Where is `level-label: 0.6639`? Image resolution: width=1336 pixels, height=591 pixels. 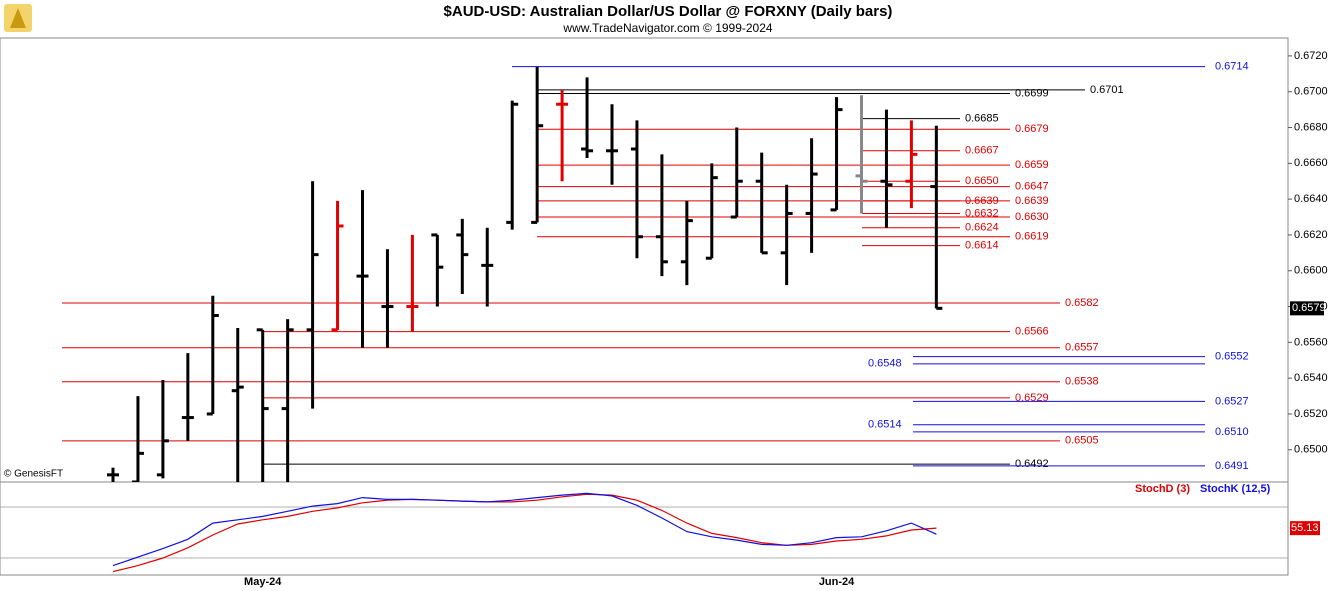 level-label: 0.6639 is located at coordinates (1032, 201).